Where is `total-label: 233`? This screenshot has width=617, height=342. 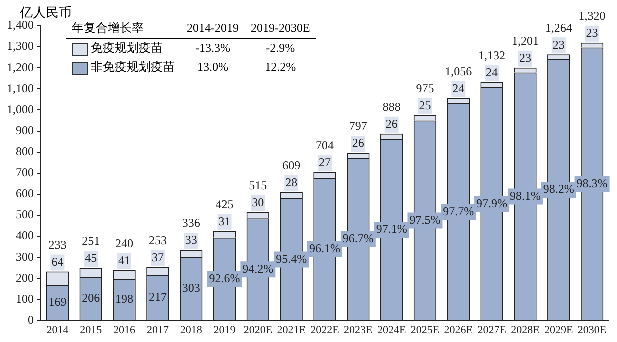
total-label: 233 is located at coordinates (57, 245).